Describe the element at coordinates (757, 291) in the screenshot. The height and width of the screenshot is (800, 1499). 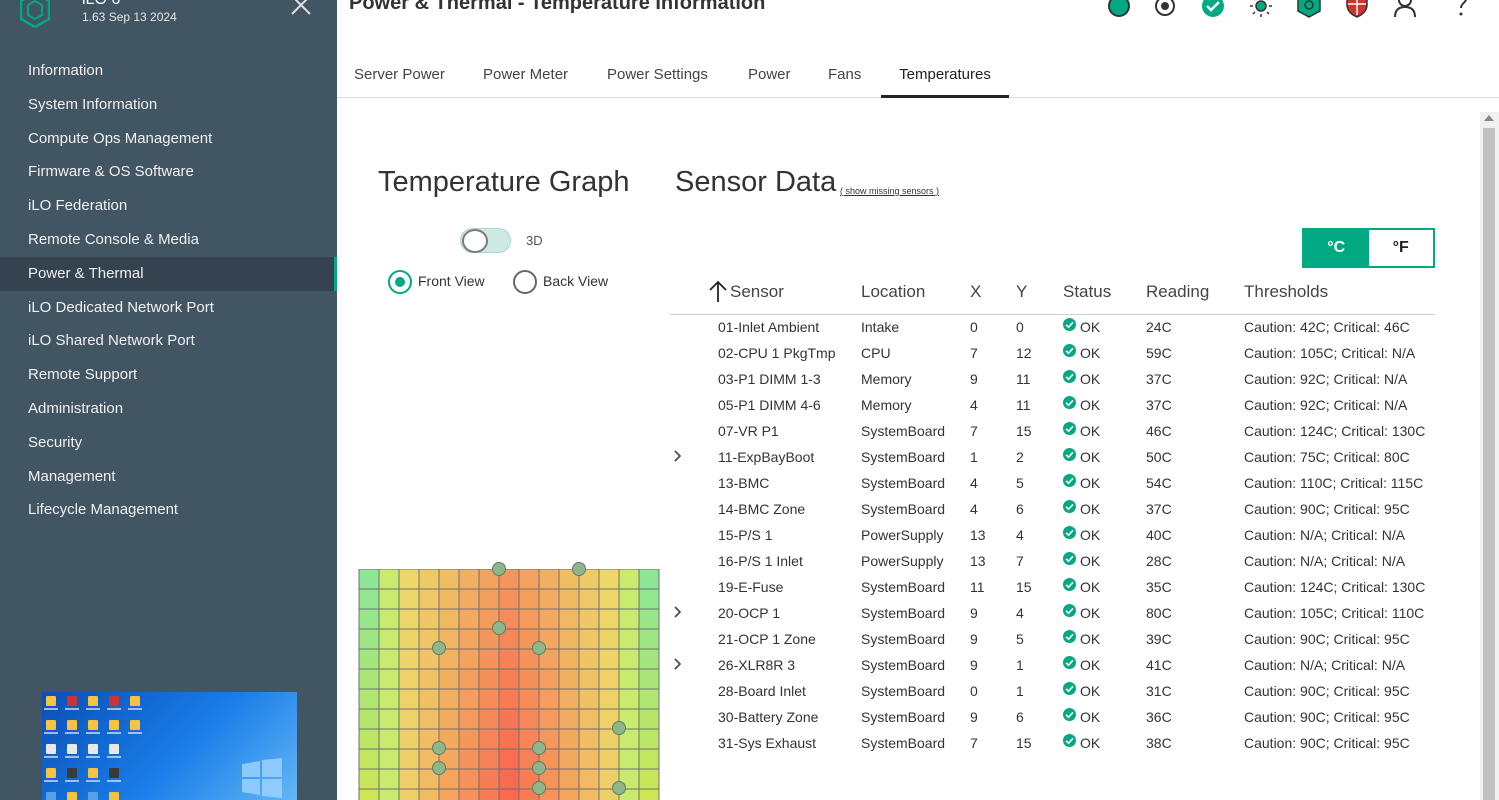
I see `column-header-sensor: Sensor` at that location.